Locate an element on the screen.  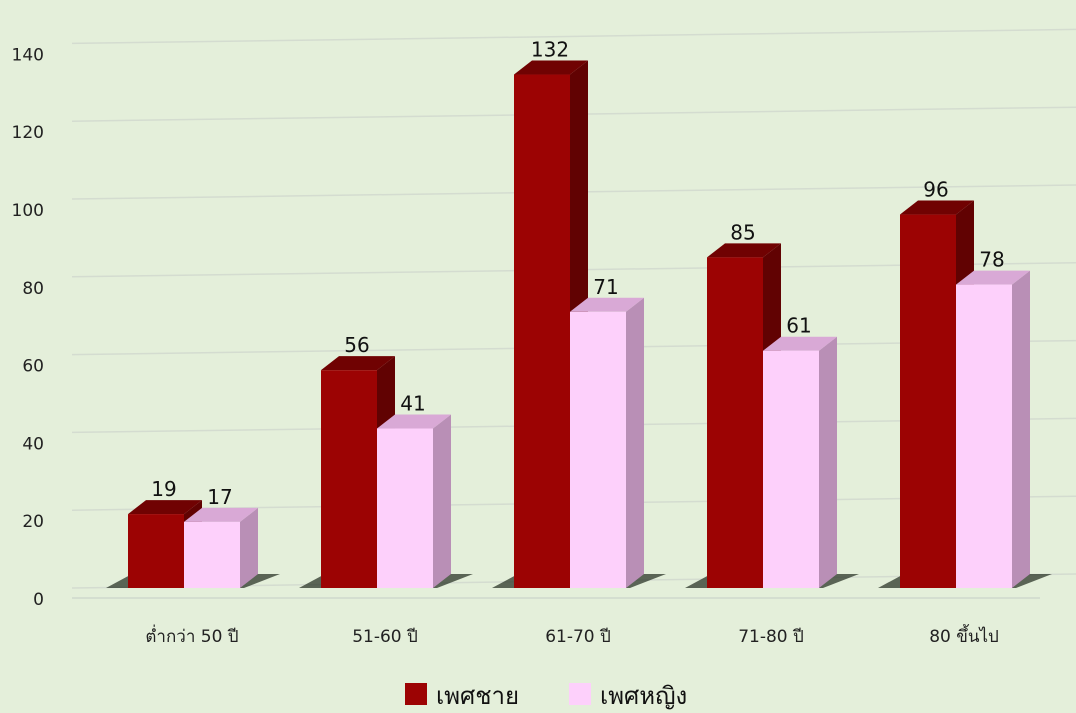
data-label: 17 is located at coordinates (219, 497).